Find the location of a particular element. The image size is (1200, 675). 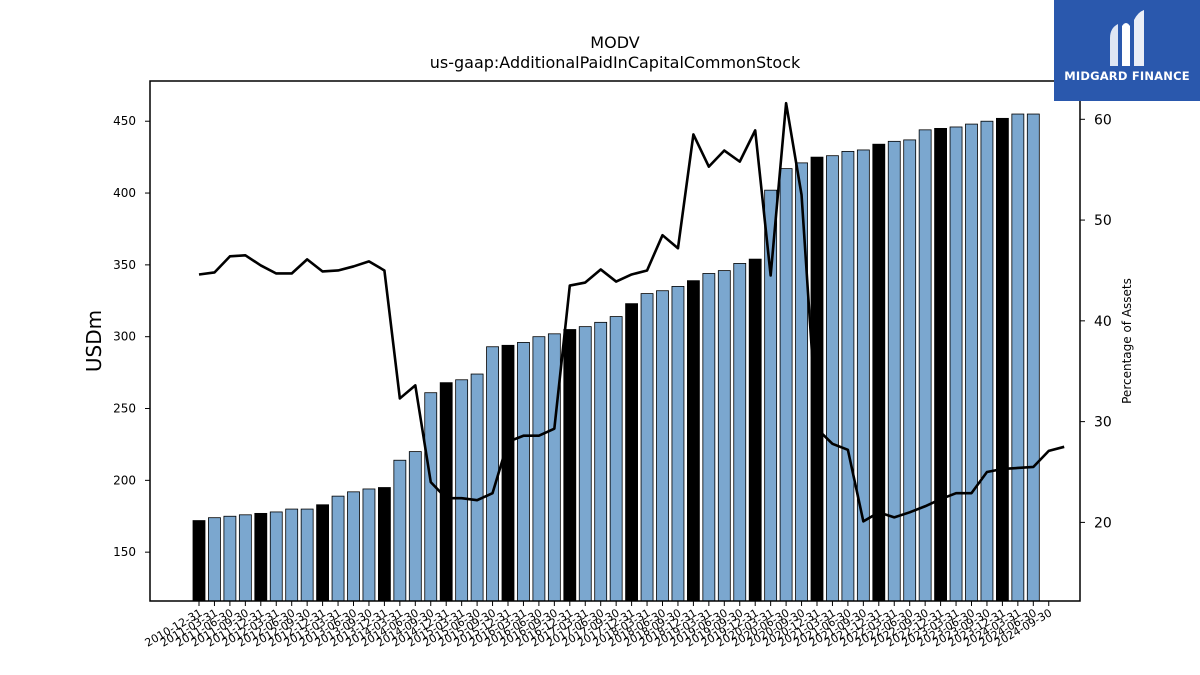

y-tick-label: 300 is located at coordinates (124, 337).